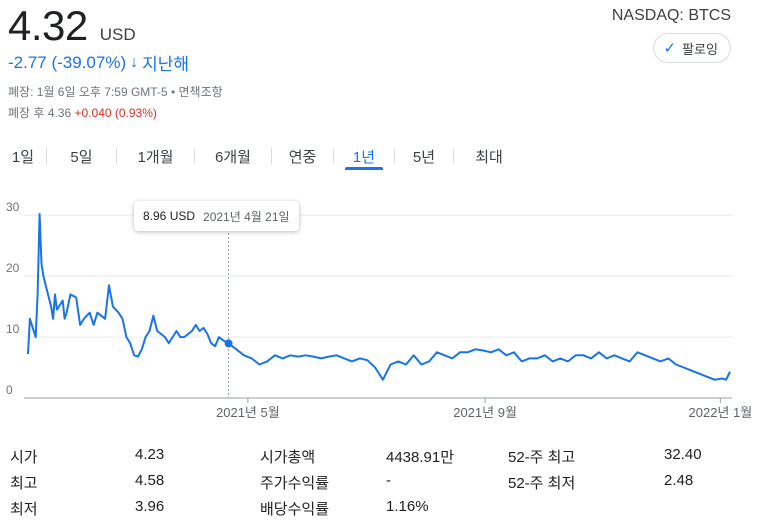  Describe the element at coordinates (721, 412) in the screenshot. I see `x-tick-label: 2022년 1월` at that location.